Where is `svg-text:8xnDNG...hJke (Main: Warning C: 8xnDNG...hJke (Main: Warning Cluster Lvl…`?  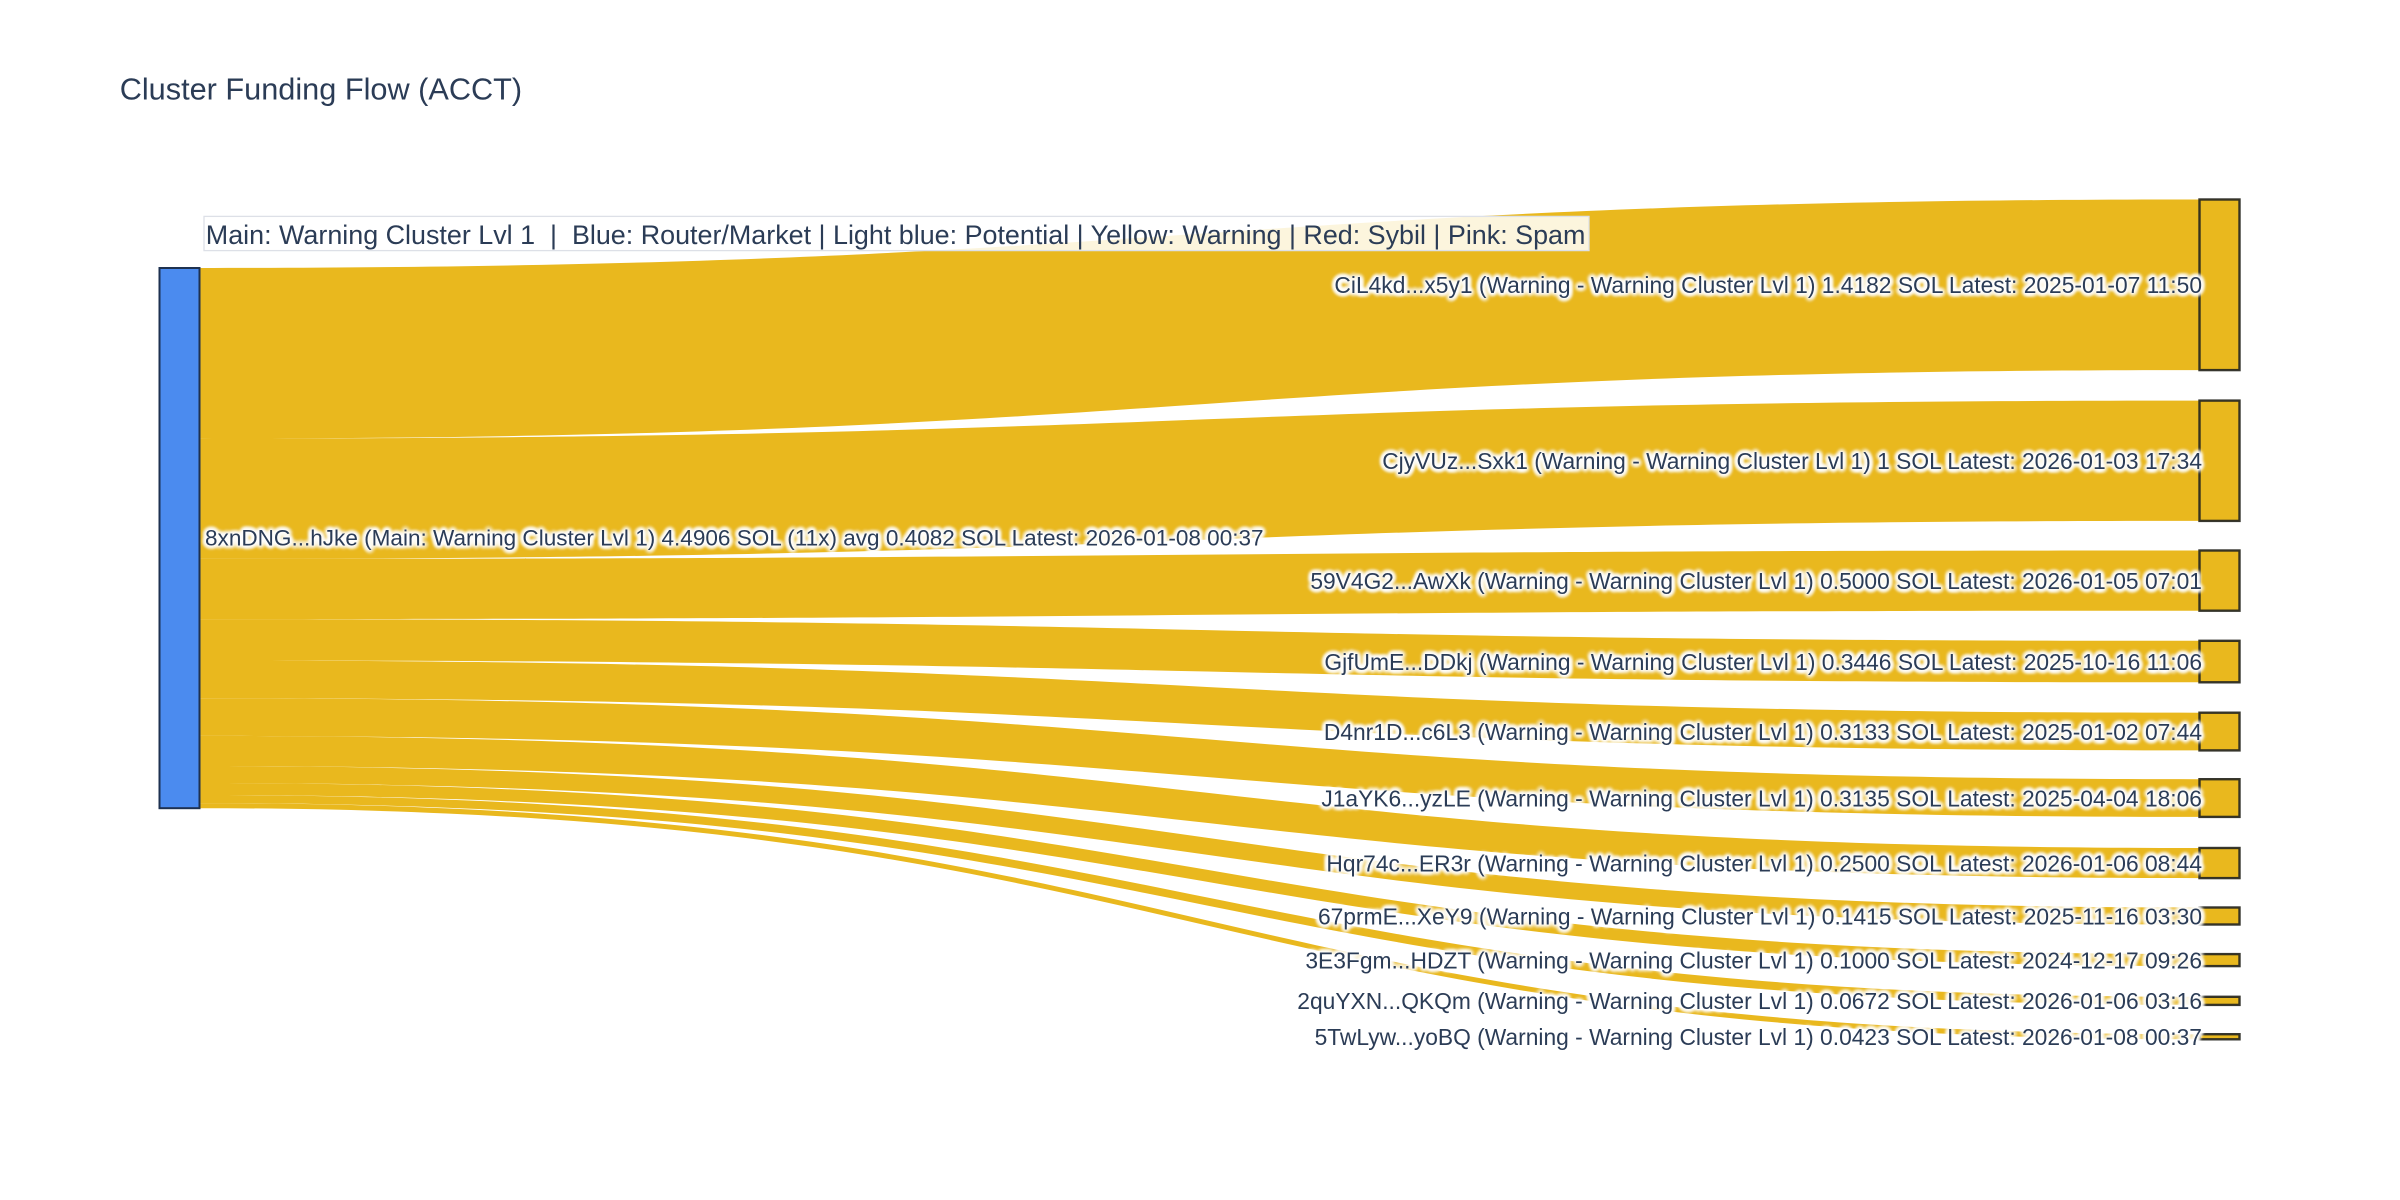 svg-text:8xnDNG...hJke (Main: Warning C: 8xnDNG...hJke (Main: Warning Cluster Lvl… is located at coordinates (734, 538).